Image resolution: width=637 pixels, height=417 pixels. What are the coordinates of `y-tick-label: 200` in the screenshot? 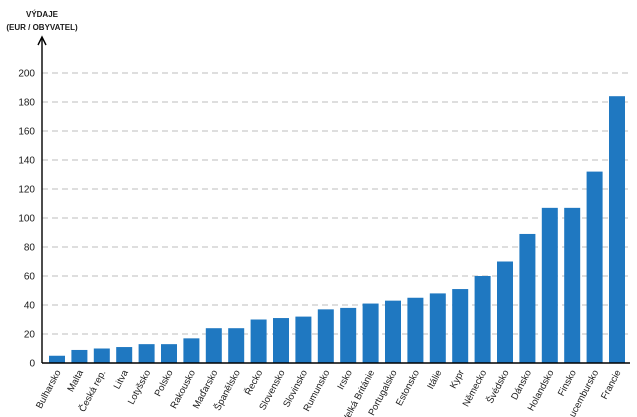 It's located at (26, 74).